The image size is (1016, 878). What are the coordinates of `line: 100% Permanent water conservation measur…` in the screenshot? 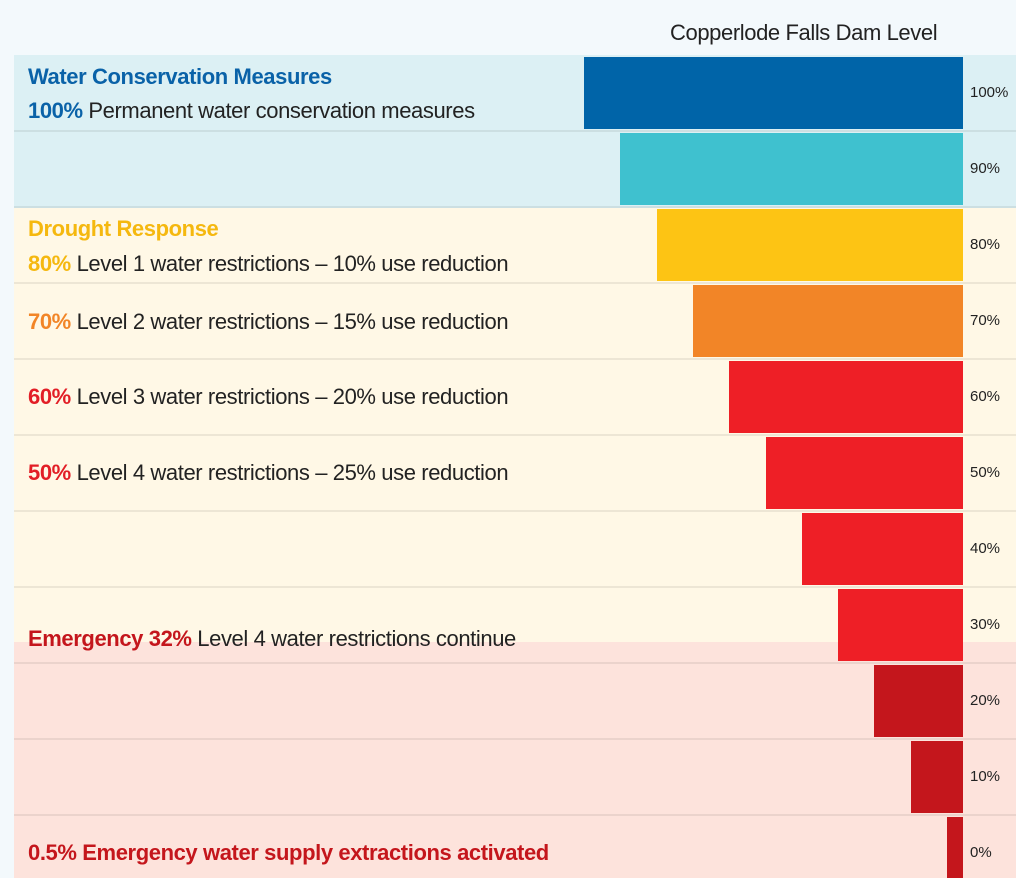 It's located at (251, 111).